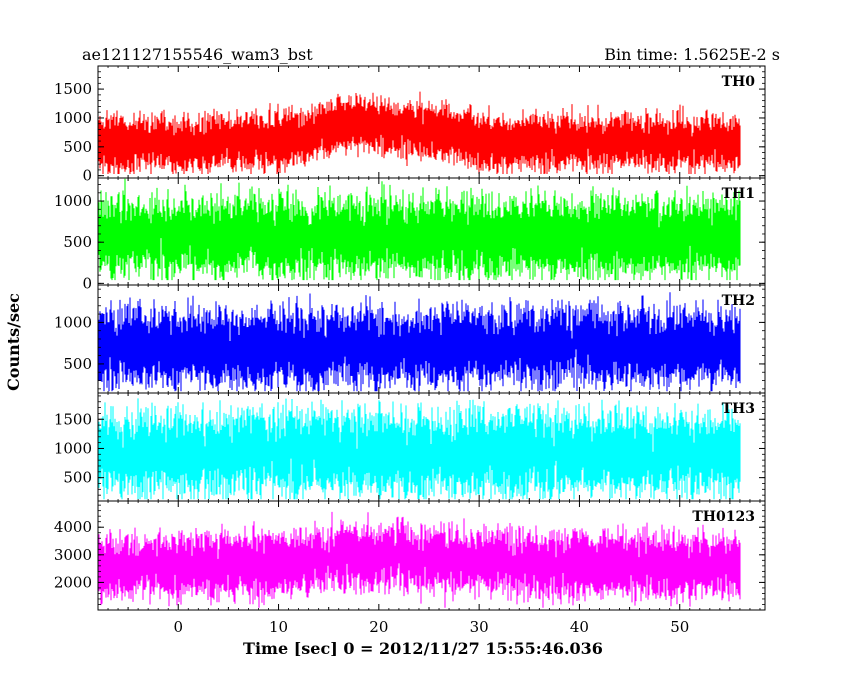 This screenshot has width=850, height=680. Describe the element at coordinates (419, 229) in the screenshot. I see `series-th1-line` at that location.